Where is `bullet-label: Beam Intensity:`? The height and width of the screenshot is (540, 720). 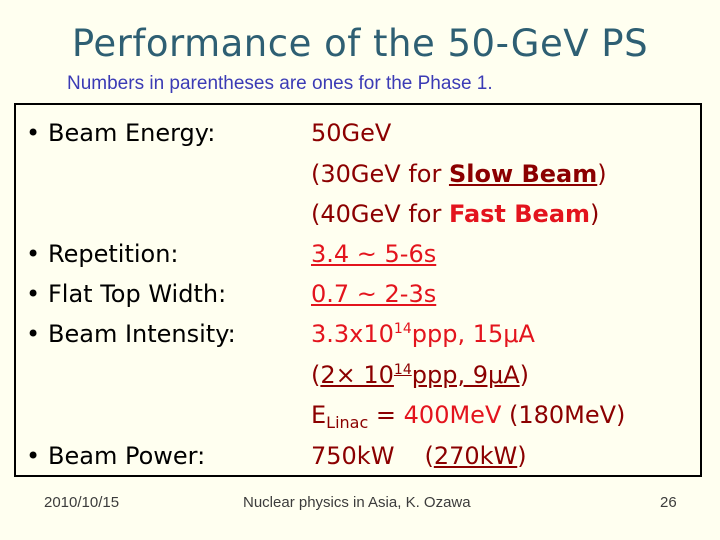 bullet-label: Beam Intensity: is located at coordinates (142, 334).